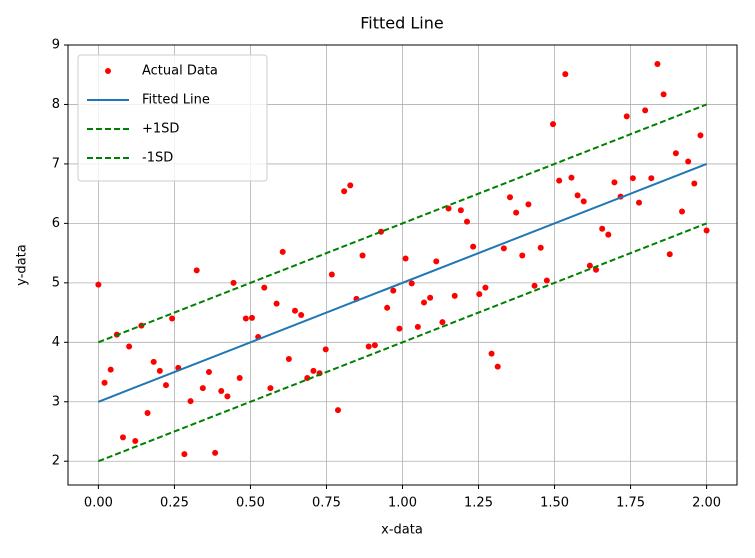 This screenshot has height=558, width=755. I want to click on x-tick-label: 0.75, so click(326, 503).